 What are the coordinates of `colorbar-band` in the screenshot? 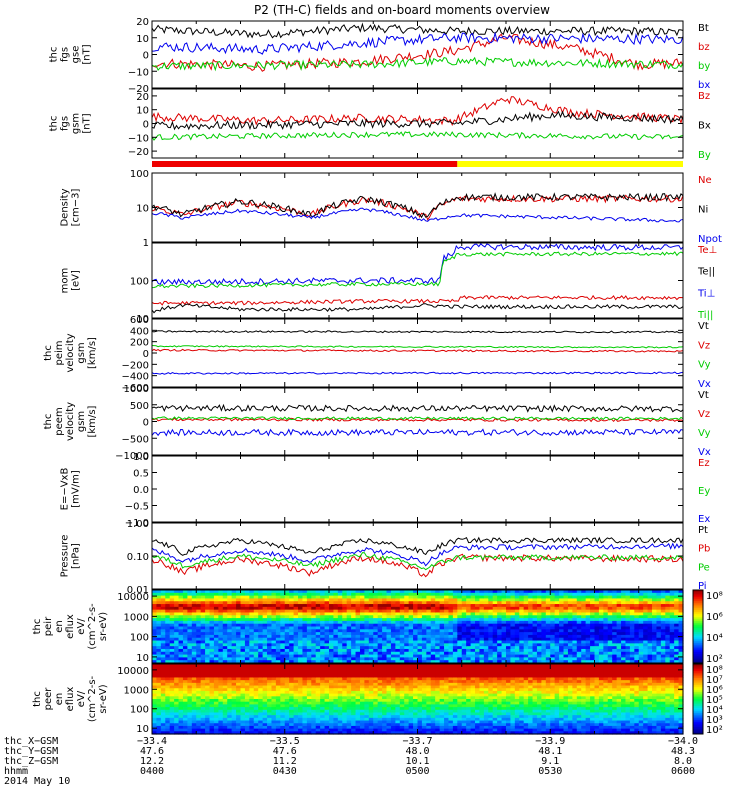 It's located at (698, 651).